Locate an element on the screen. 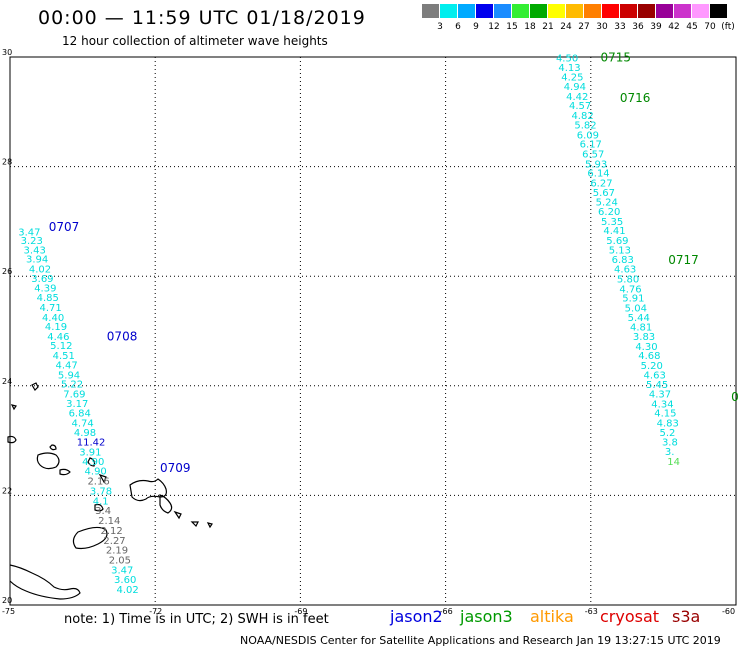 The height and width of the screenshot is (650, 740). time-label: 0717 is located at coordinates (683, 260).